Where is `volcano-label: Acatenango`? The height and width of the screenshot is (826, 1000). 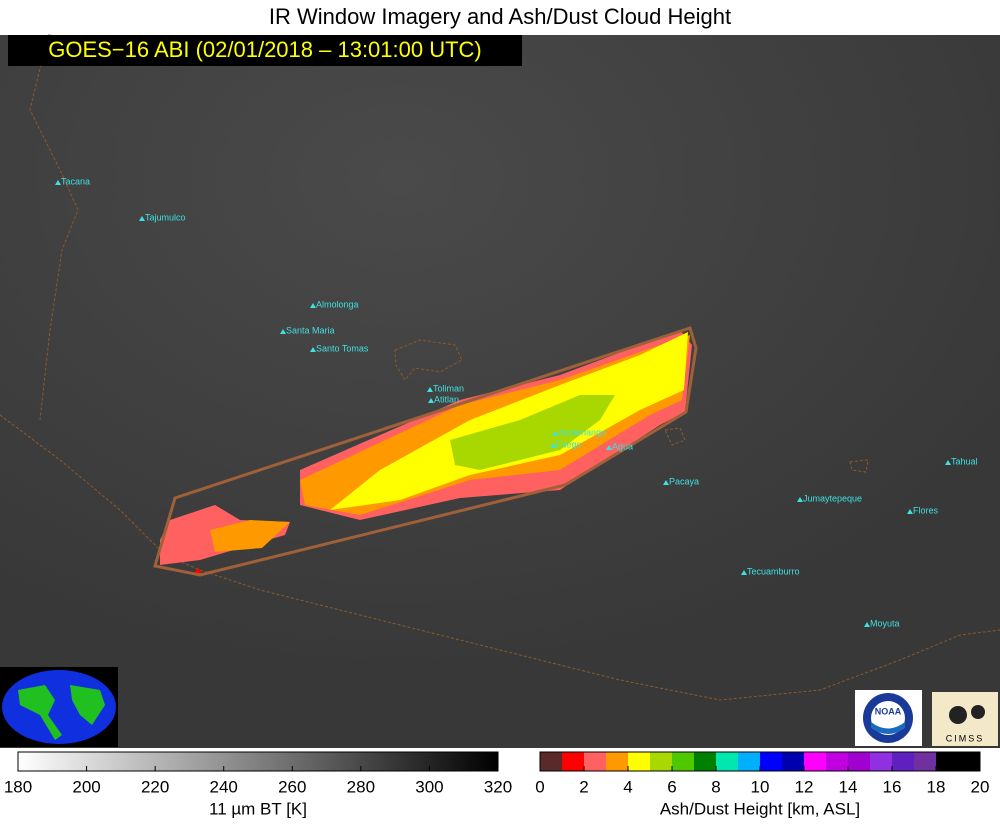 volcano-label: Acatenango is located at coordinates (582, 432).